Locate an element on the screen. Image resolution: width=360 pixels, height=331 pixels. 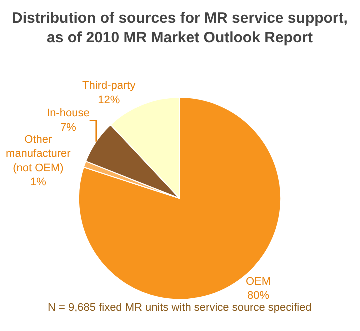
slice-label: In-house is located at coordinates (68, 114).